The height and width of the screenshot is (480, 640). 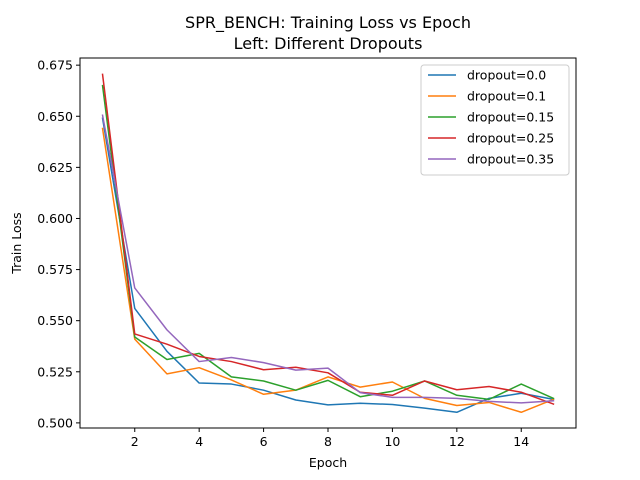 What do you see at coordinates (55, 269) in the screenshot?
I see `y-tick-label-3: 0.575` at bounding box center [55, 269].